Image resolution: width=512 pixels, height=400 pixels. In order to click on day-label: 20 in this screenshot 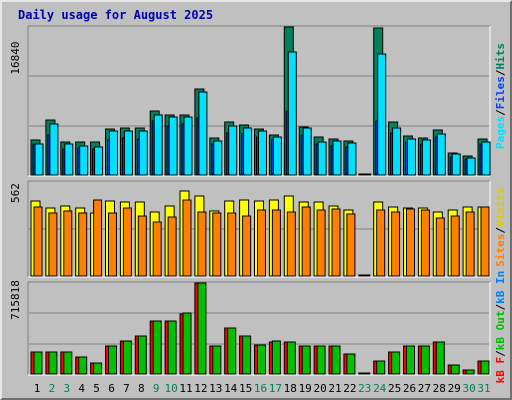, I will do `click(319, 388)`.